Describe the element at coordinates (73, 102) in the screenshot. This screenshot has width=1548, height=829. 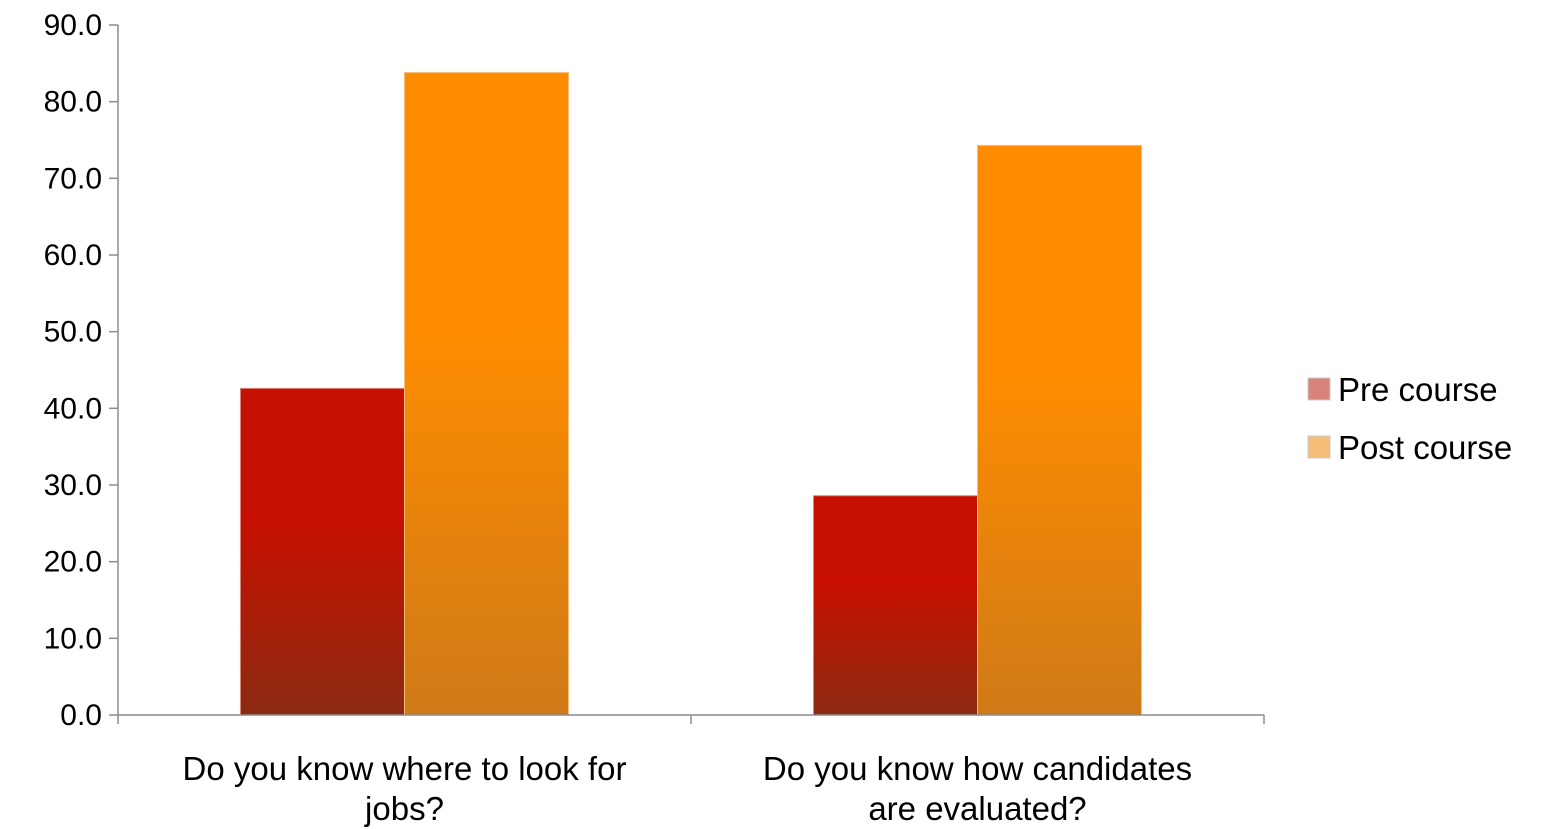
I see `y-tick-label: 80.0` at that location.